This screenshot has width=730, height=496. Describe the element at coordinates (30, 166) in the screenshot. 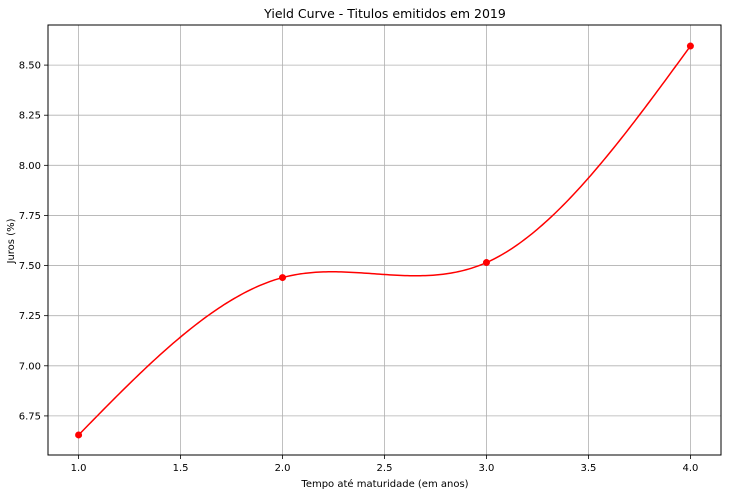

I see `y-tick-label: 8.00` at that location.